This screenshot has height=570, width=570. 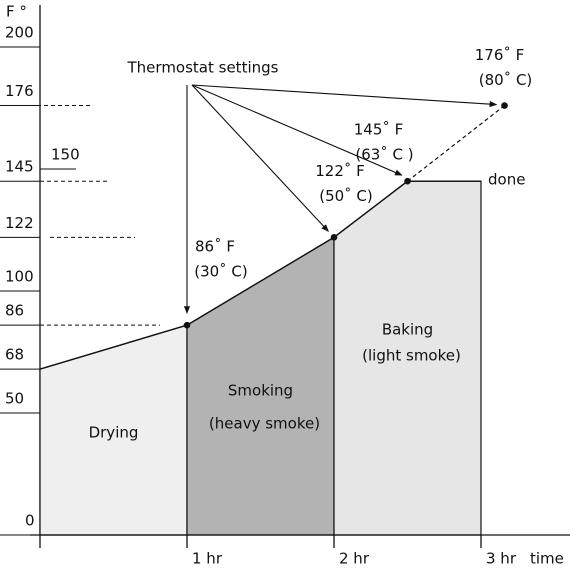 What do you see at coordinates (19, 167) in the screenshot?
I see `y-tick-label: 145` at bounding box center [19, 167].